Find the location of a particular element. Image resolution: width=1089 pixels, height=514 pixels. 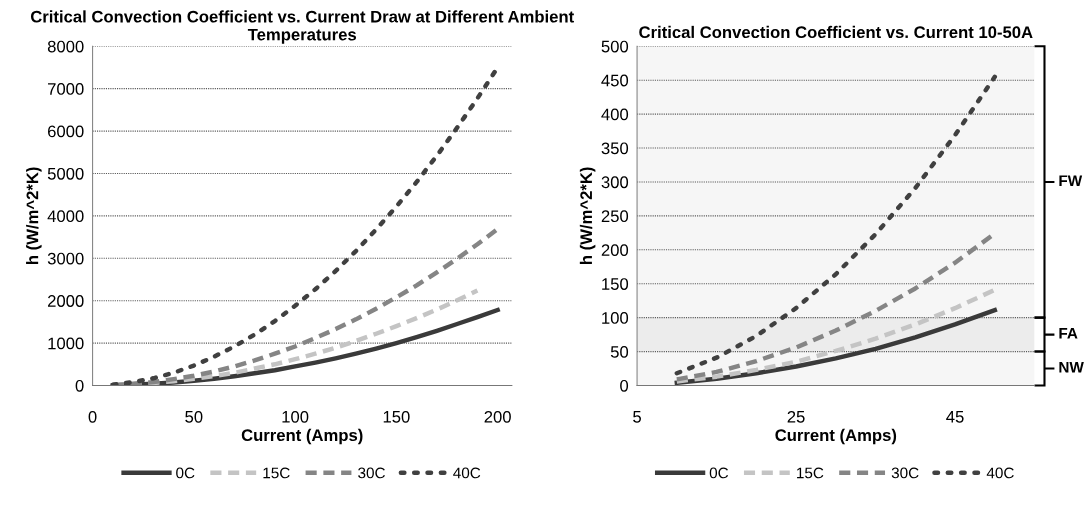

y-tick-label: 5000 is located at coordinates (65, 173).